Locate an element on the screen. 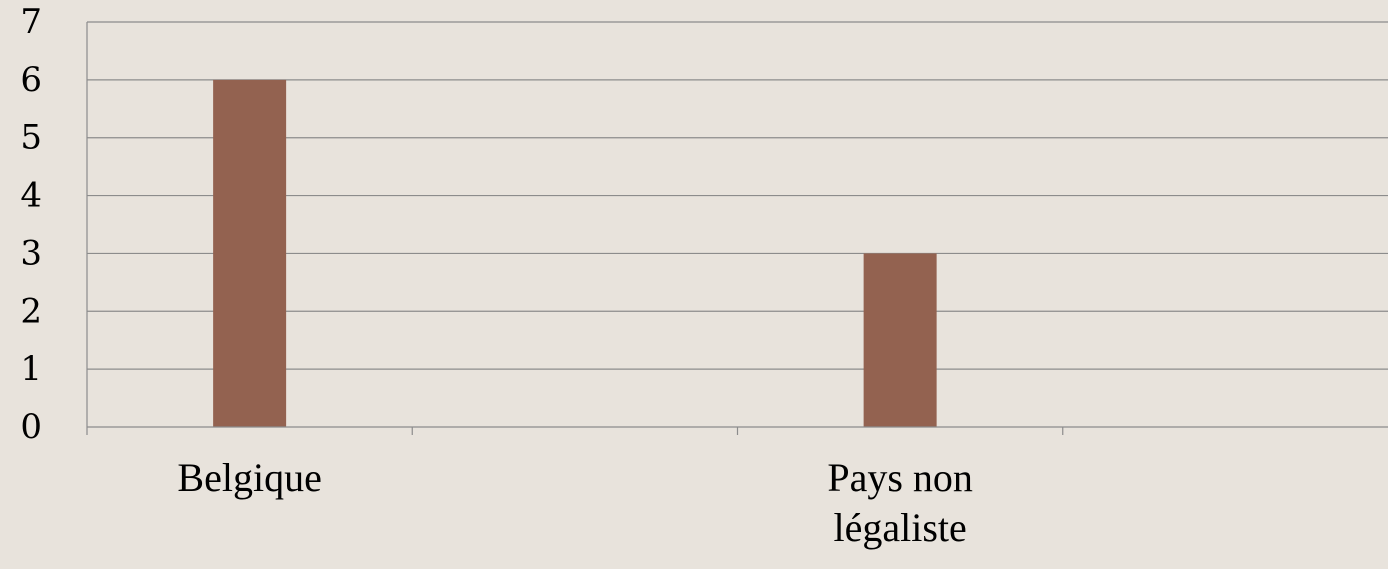 This screenshot has width=1388, height=569. y-tick-label: 3 is located at coordinates (31, 253).